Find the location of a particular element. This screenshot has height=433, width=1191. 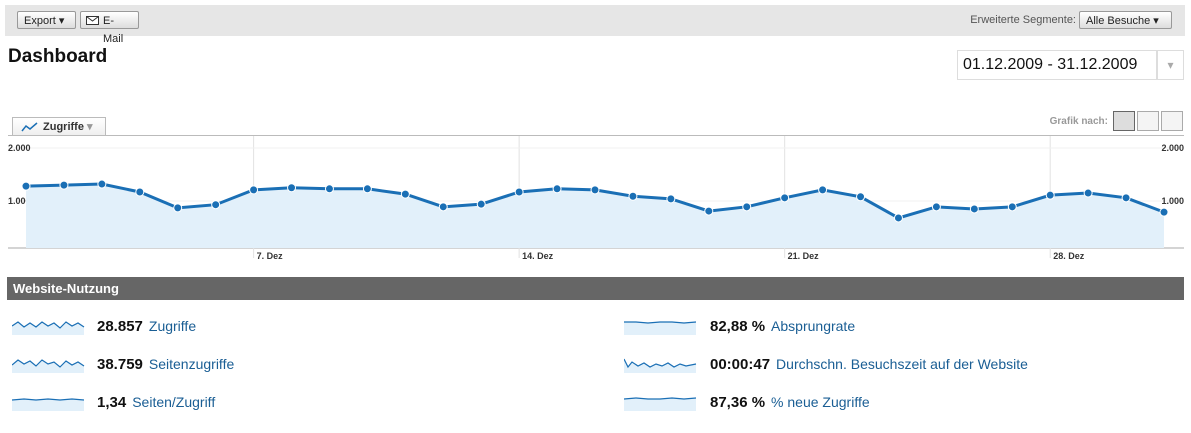

metric-link: % neue Zugriffe is located at coordinates (820, 402).